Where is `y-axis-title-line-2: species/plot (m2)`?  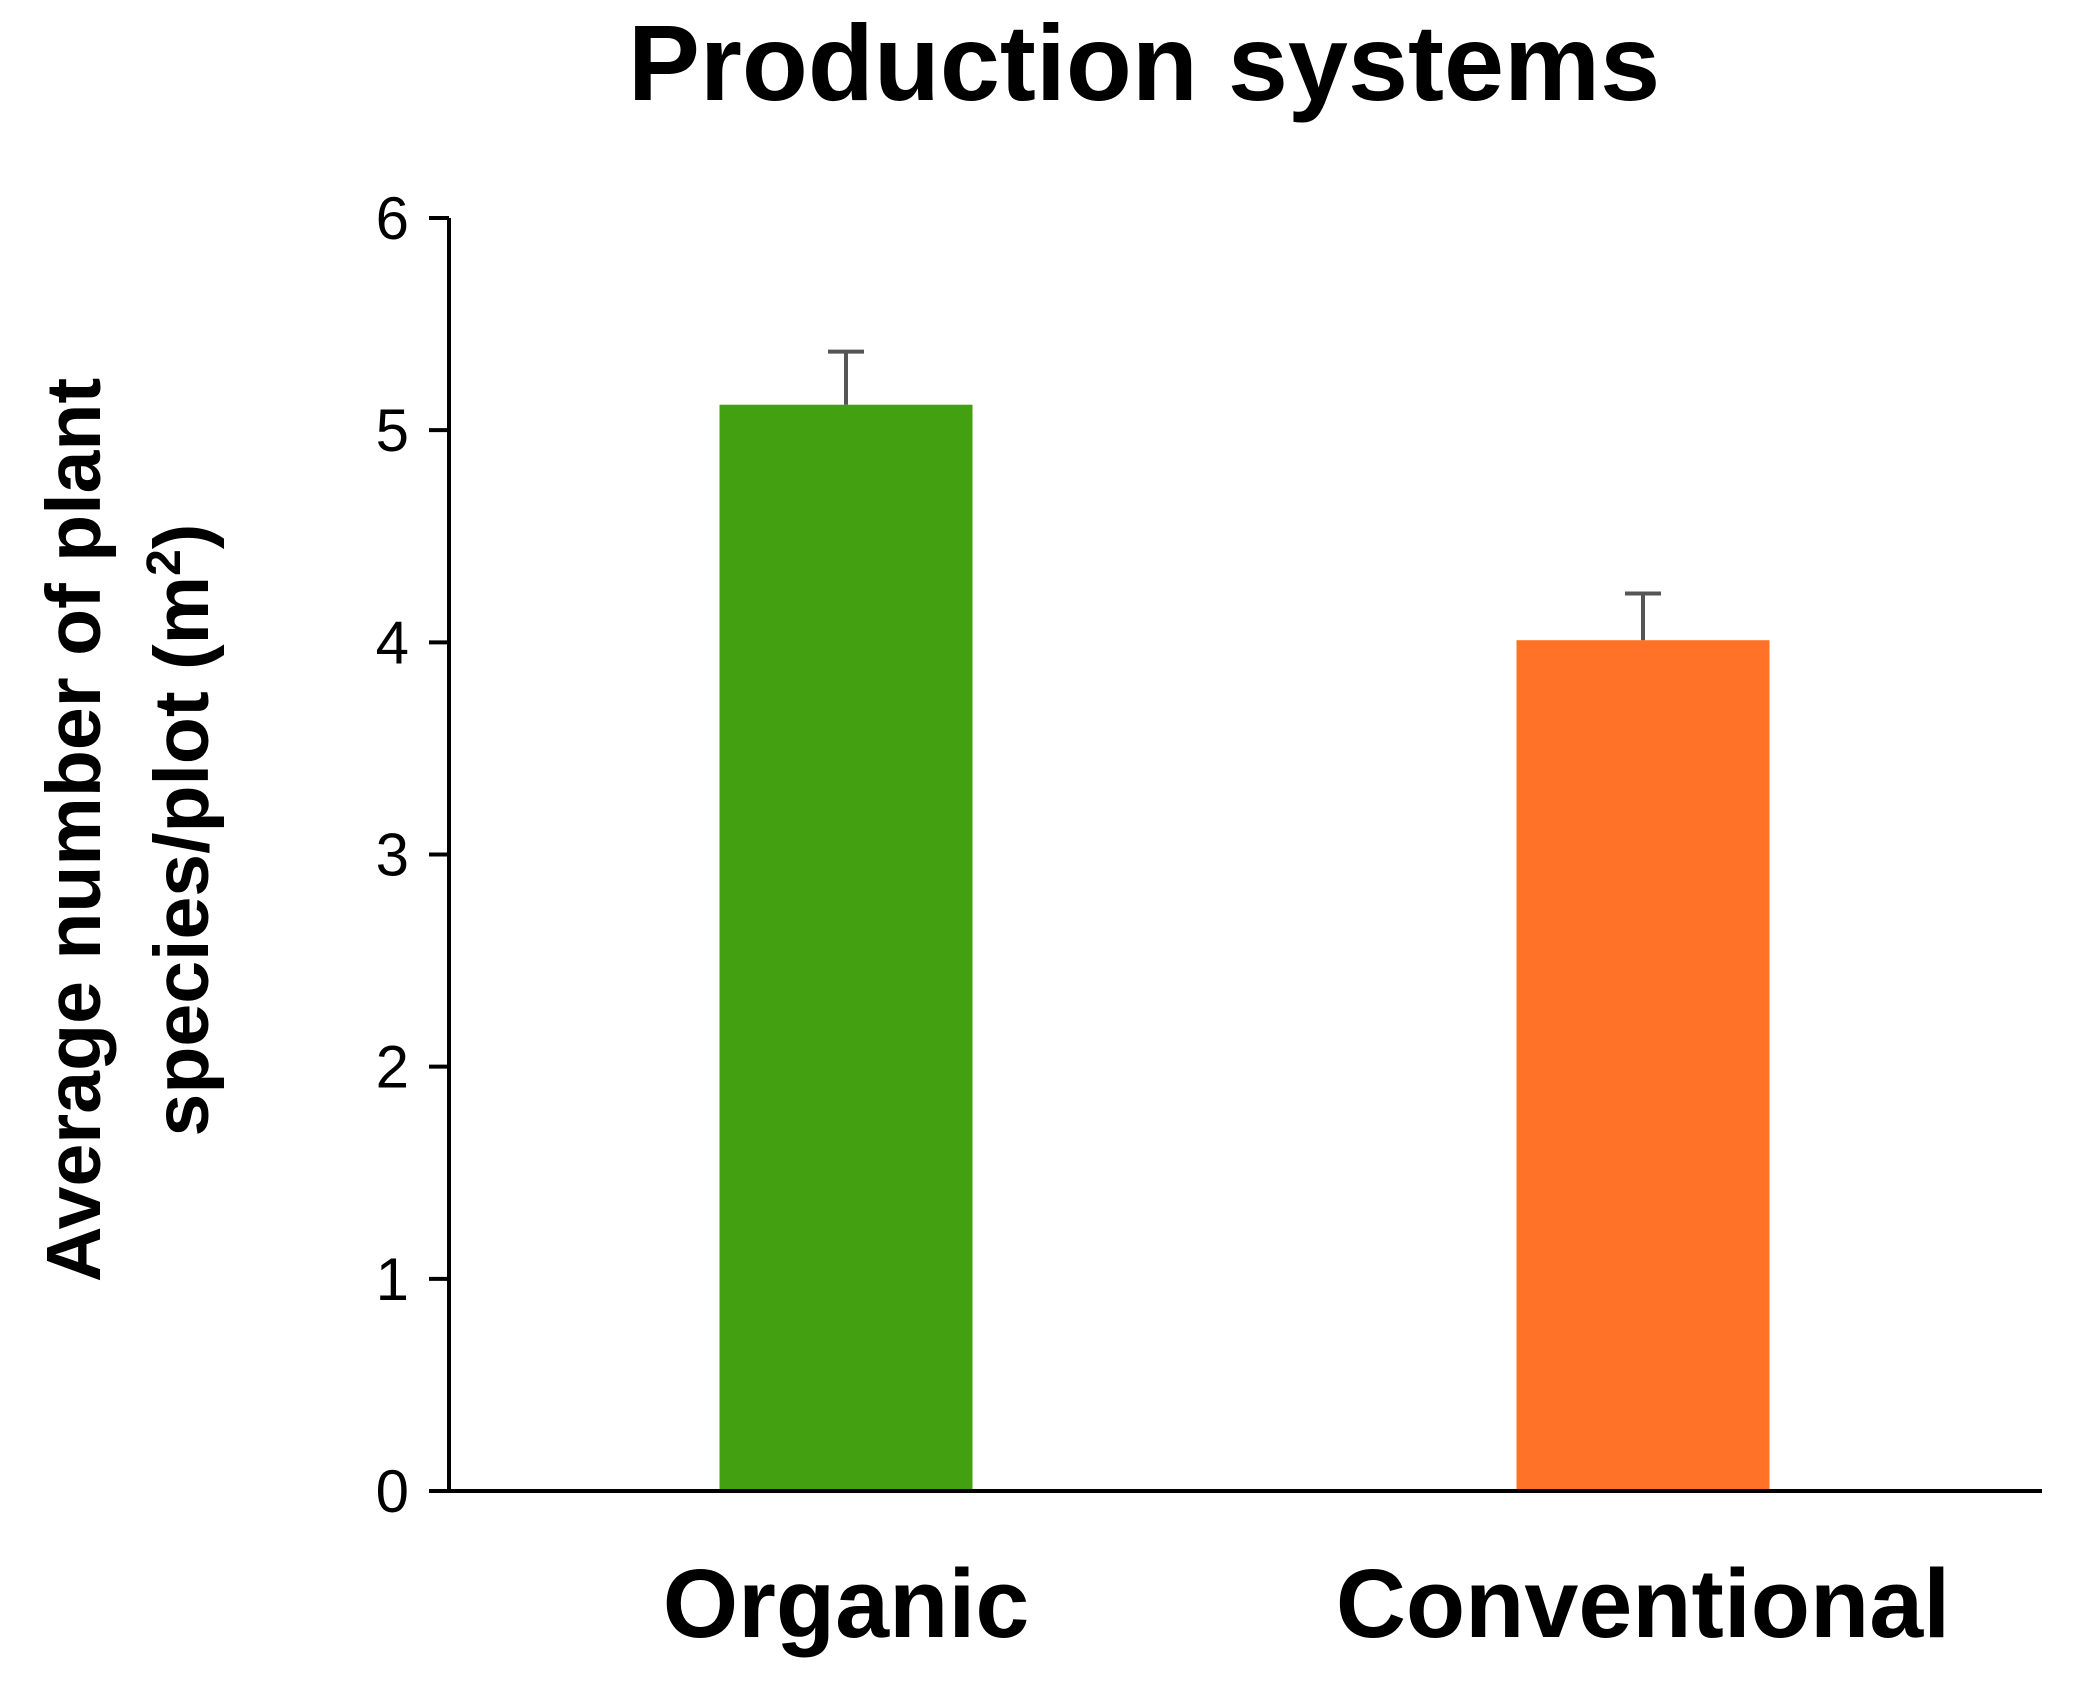
y-axis-title-line-2: species/plot (m2) is located at coordinates (181, 830).